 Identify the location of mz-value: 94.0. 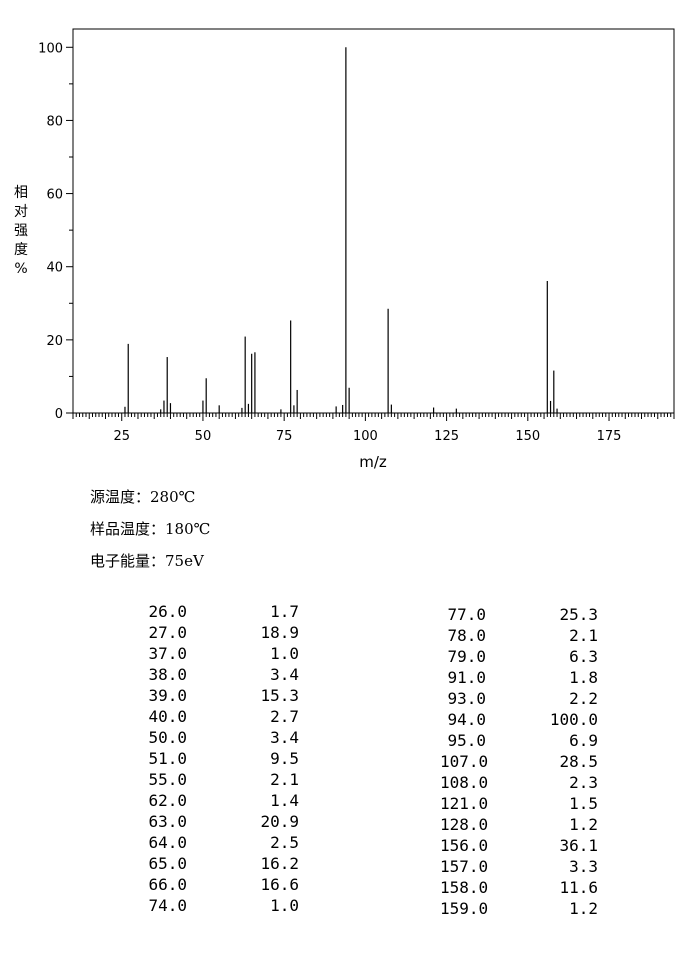
(466, 719).